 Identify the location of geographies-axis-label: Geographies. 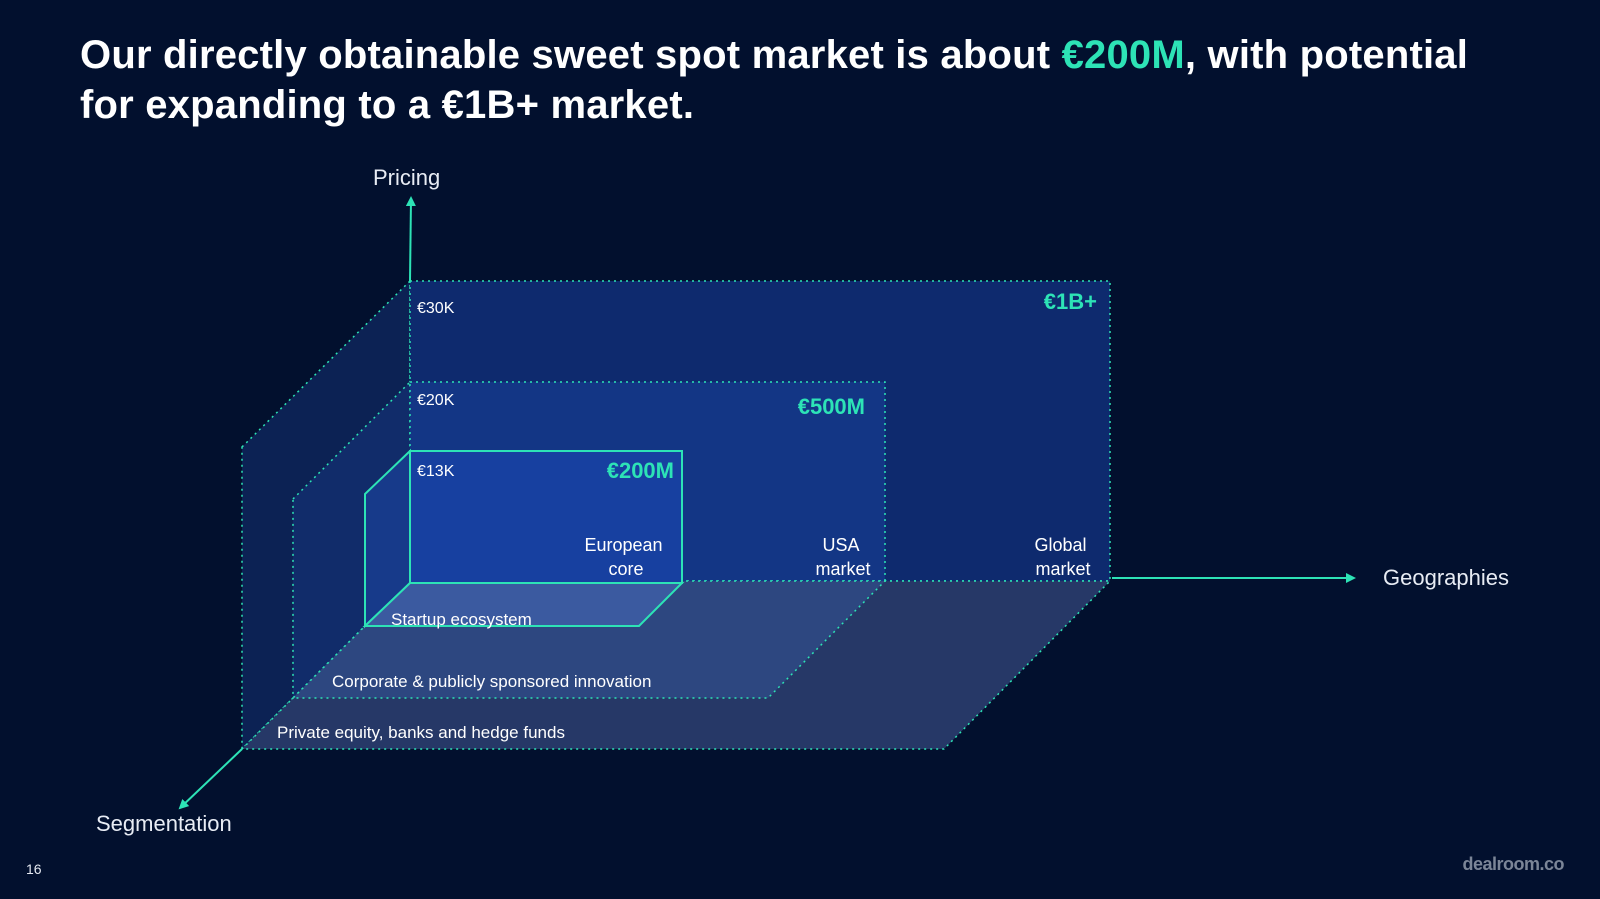
(1446, 577).